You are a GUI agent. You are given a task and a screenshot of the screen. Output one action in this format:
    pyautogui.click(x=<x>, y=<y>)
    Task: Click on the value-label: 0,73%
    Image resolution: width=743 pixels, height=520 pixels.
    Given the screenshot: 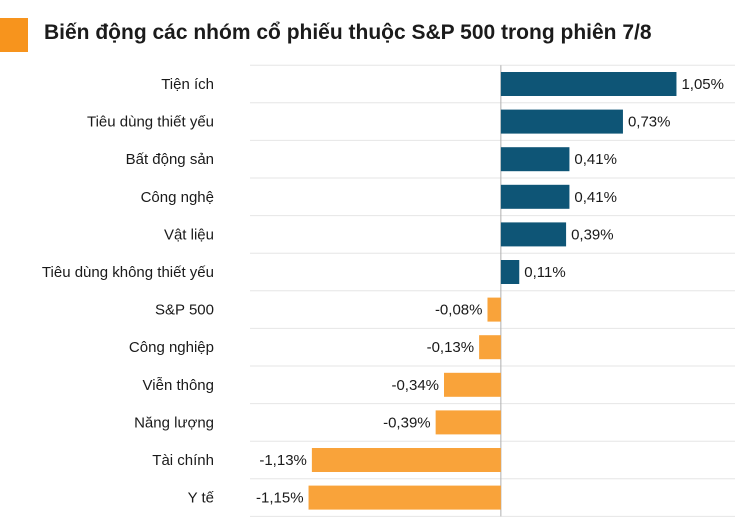 What is the action you would take?
    pyautogui.click(x=649, y=122)
    